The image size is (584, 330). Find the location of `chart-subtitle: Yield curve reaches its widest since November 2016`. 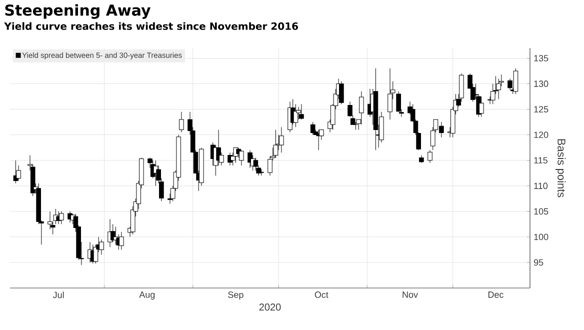

chart-subtitle: Yield curve reaches its widest since November 2016 is located at coordinates (151, 26).